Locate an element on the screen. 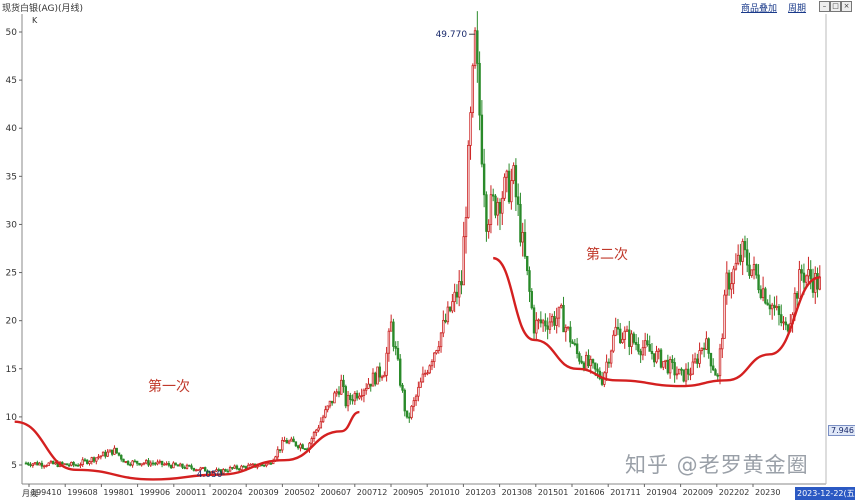  y-tick-label: 30 is located at coordinates (12, 225).